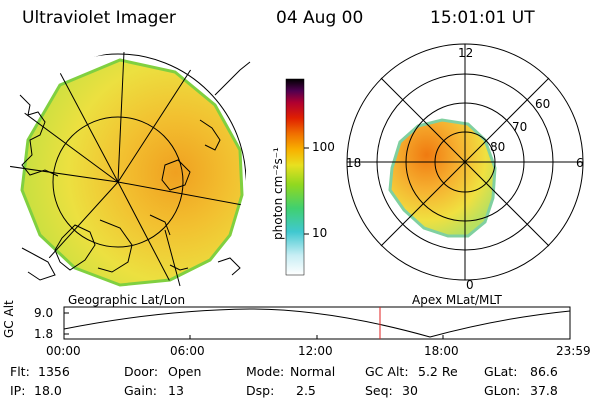 This screenshot has width=600, height=400. What do you see at coordinates (20, 371) in the screenshot?
I see `flt-label: Flt:` at bounding box center [20, 371].